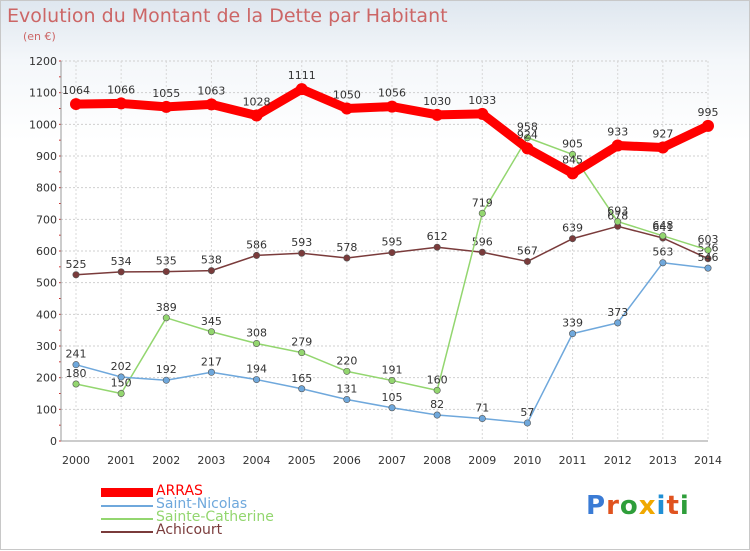  Describe the element at coordinates (166, 369) in the screenshot. I see `data-label: 192` at that location.